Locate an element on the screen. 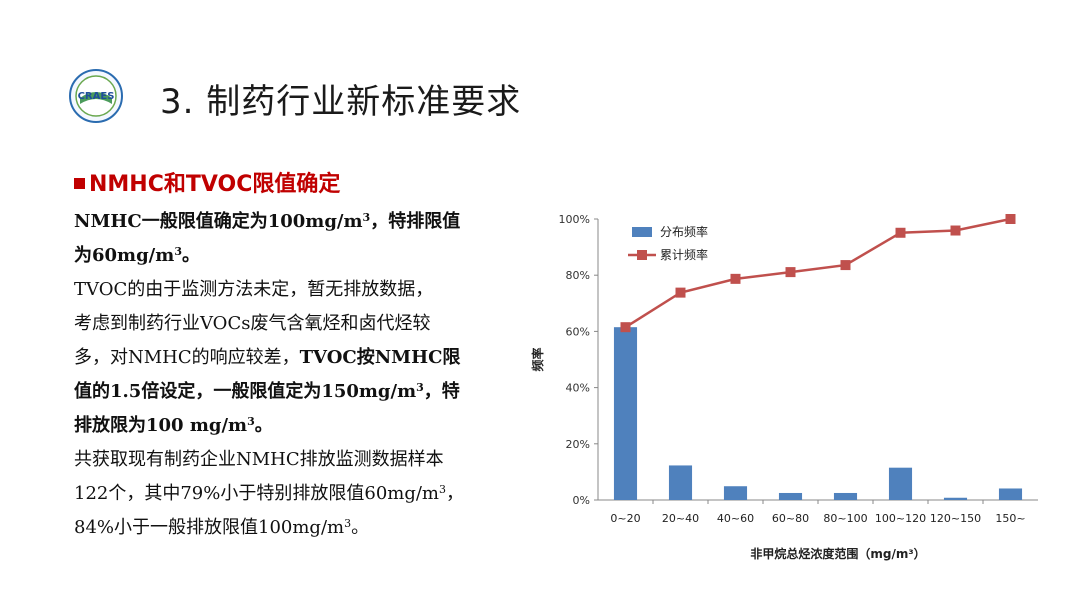 The image size is (1080, 608). page-title: 3. 制药行业新标准要求 is located at coordinates (341, 102).